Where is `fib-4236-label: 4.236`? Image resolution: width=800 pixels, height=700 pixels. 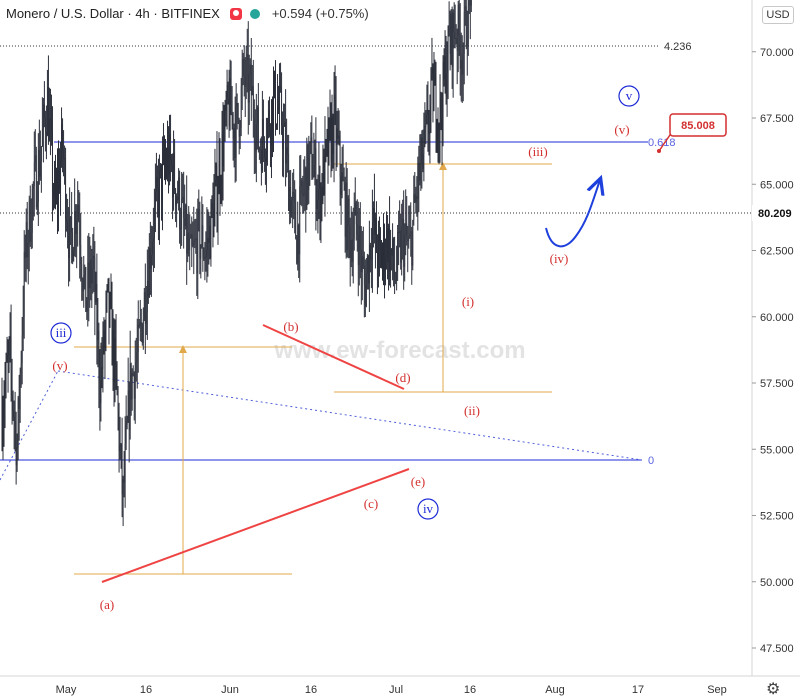
fib-4236-label: 4.236 is located at coordinates (678, 47).